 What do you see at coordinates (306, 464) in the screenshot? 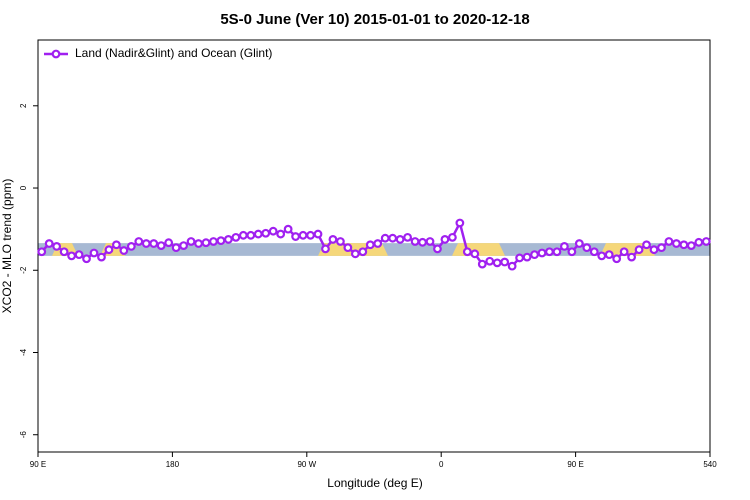
I see `x-tick-label: 90 W` at bounding box center [306, 464].